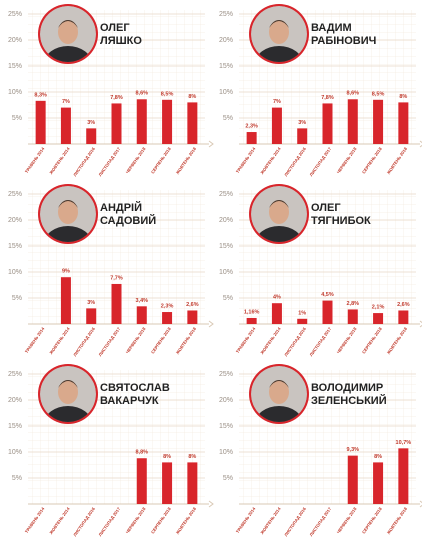  I want to click on value-label: 4,5%, so click(327, 295).